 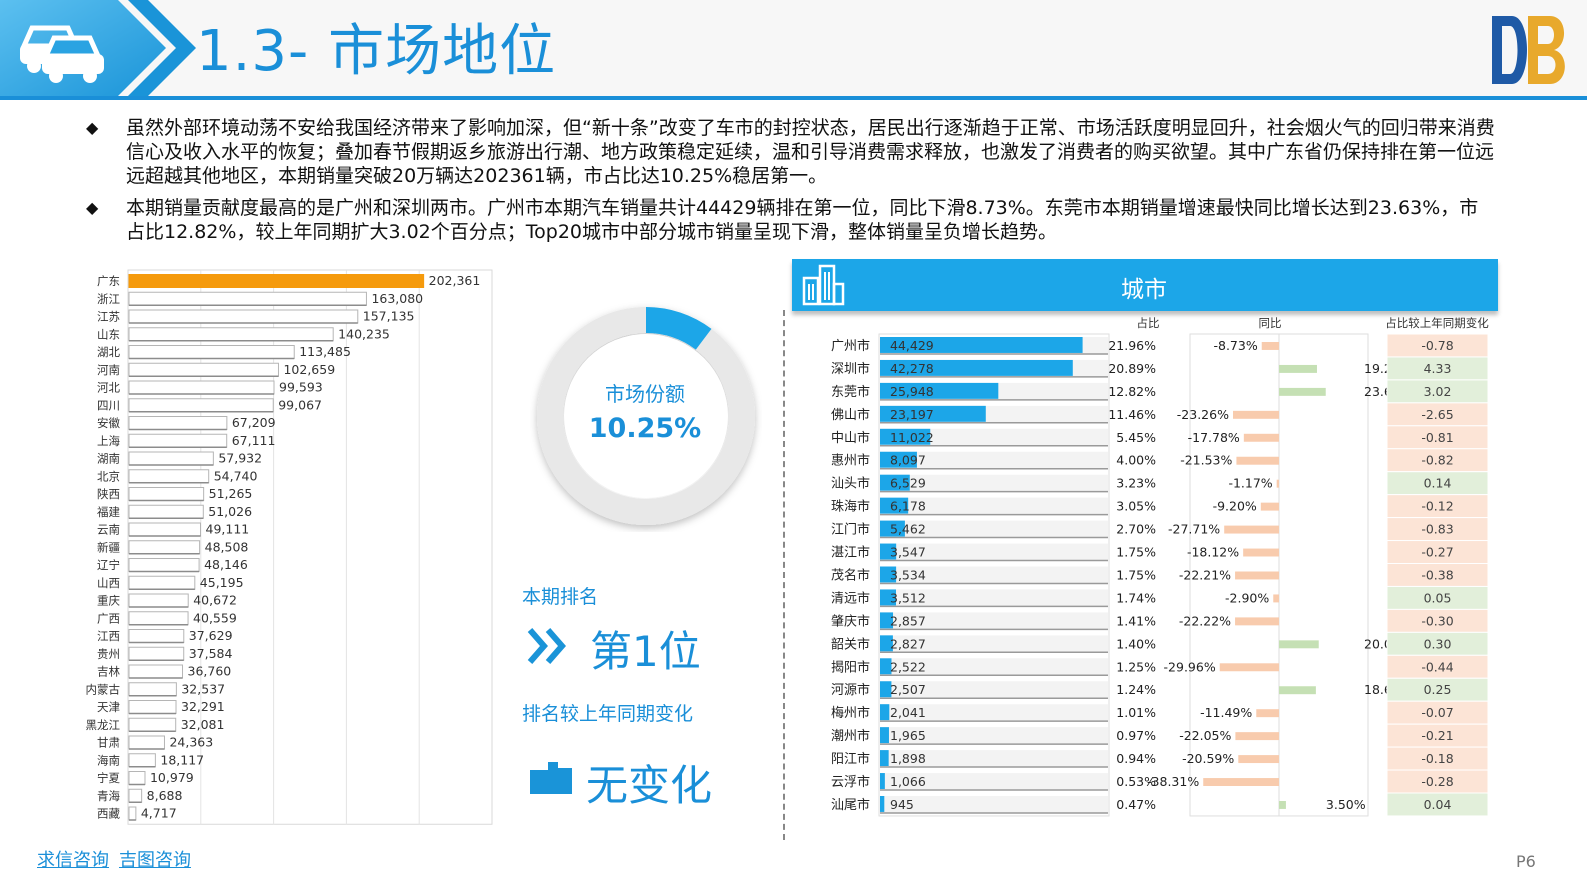 What do you see at coordinates (1144, 290) in the screenshot?
I see `city-panel-title: 城市` at bounding box center [1144, 290].